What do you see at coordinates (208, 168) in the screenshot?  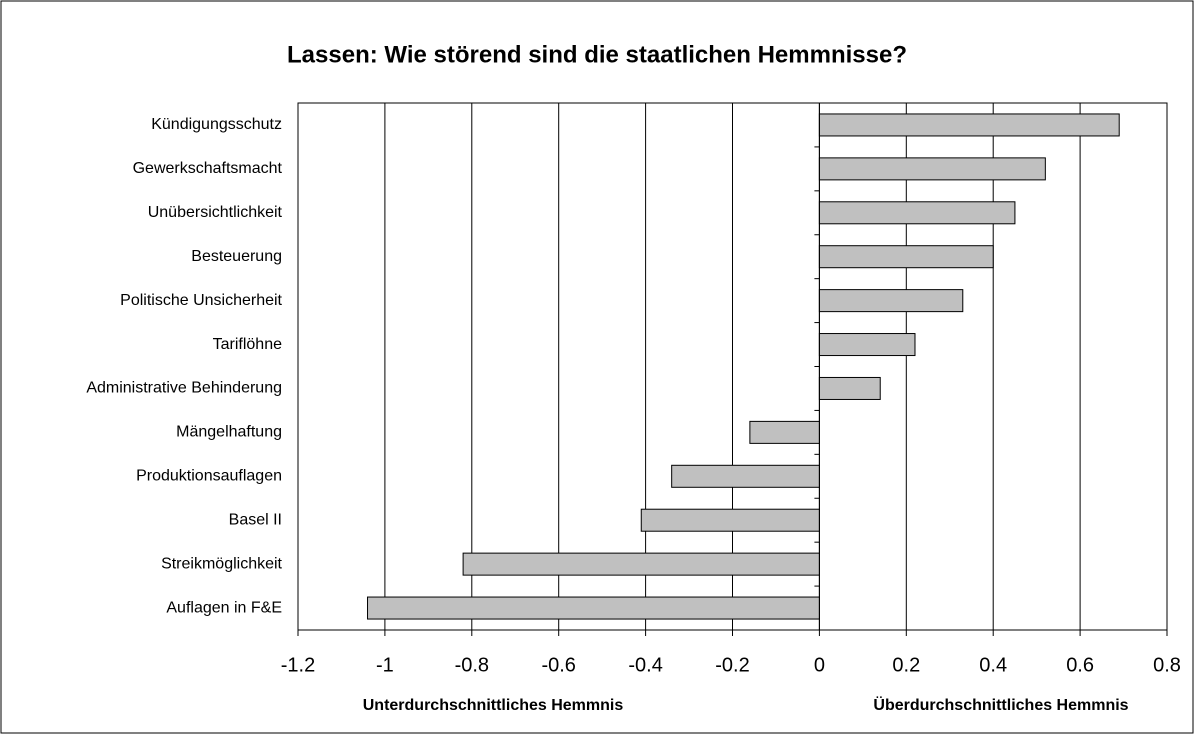 I see `y-tick-label: Gewerkschaftsmacht` at bounding box center [208, 168].